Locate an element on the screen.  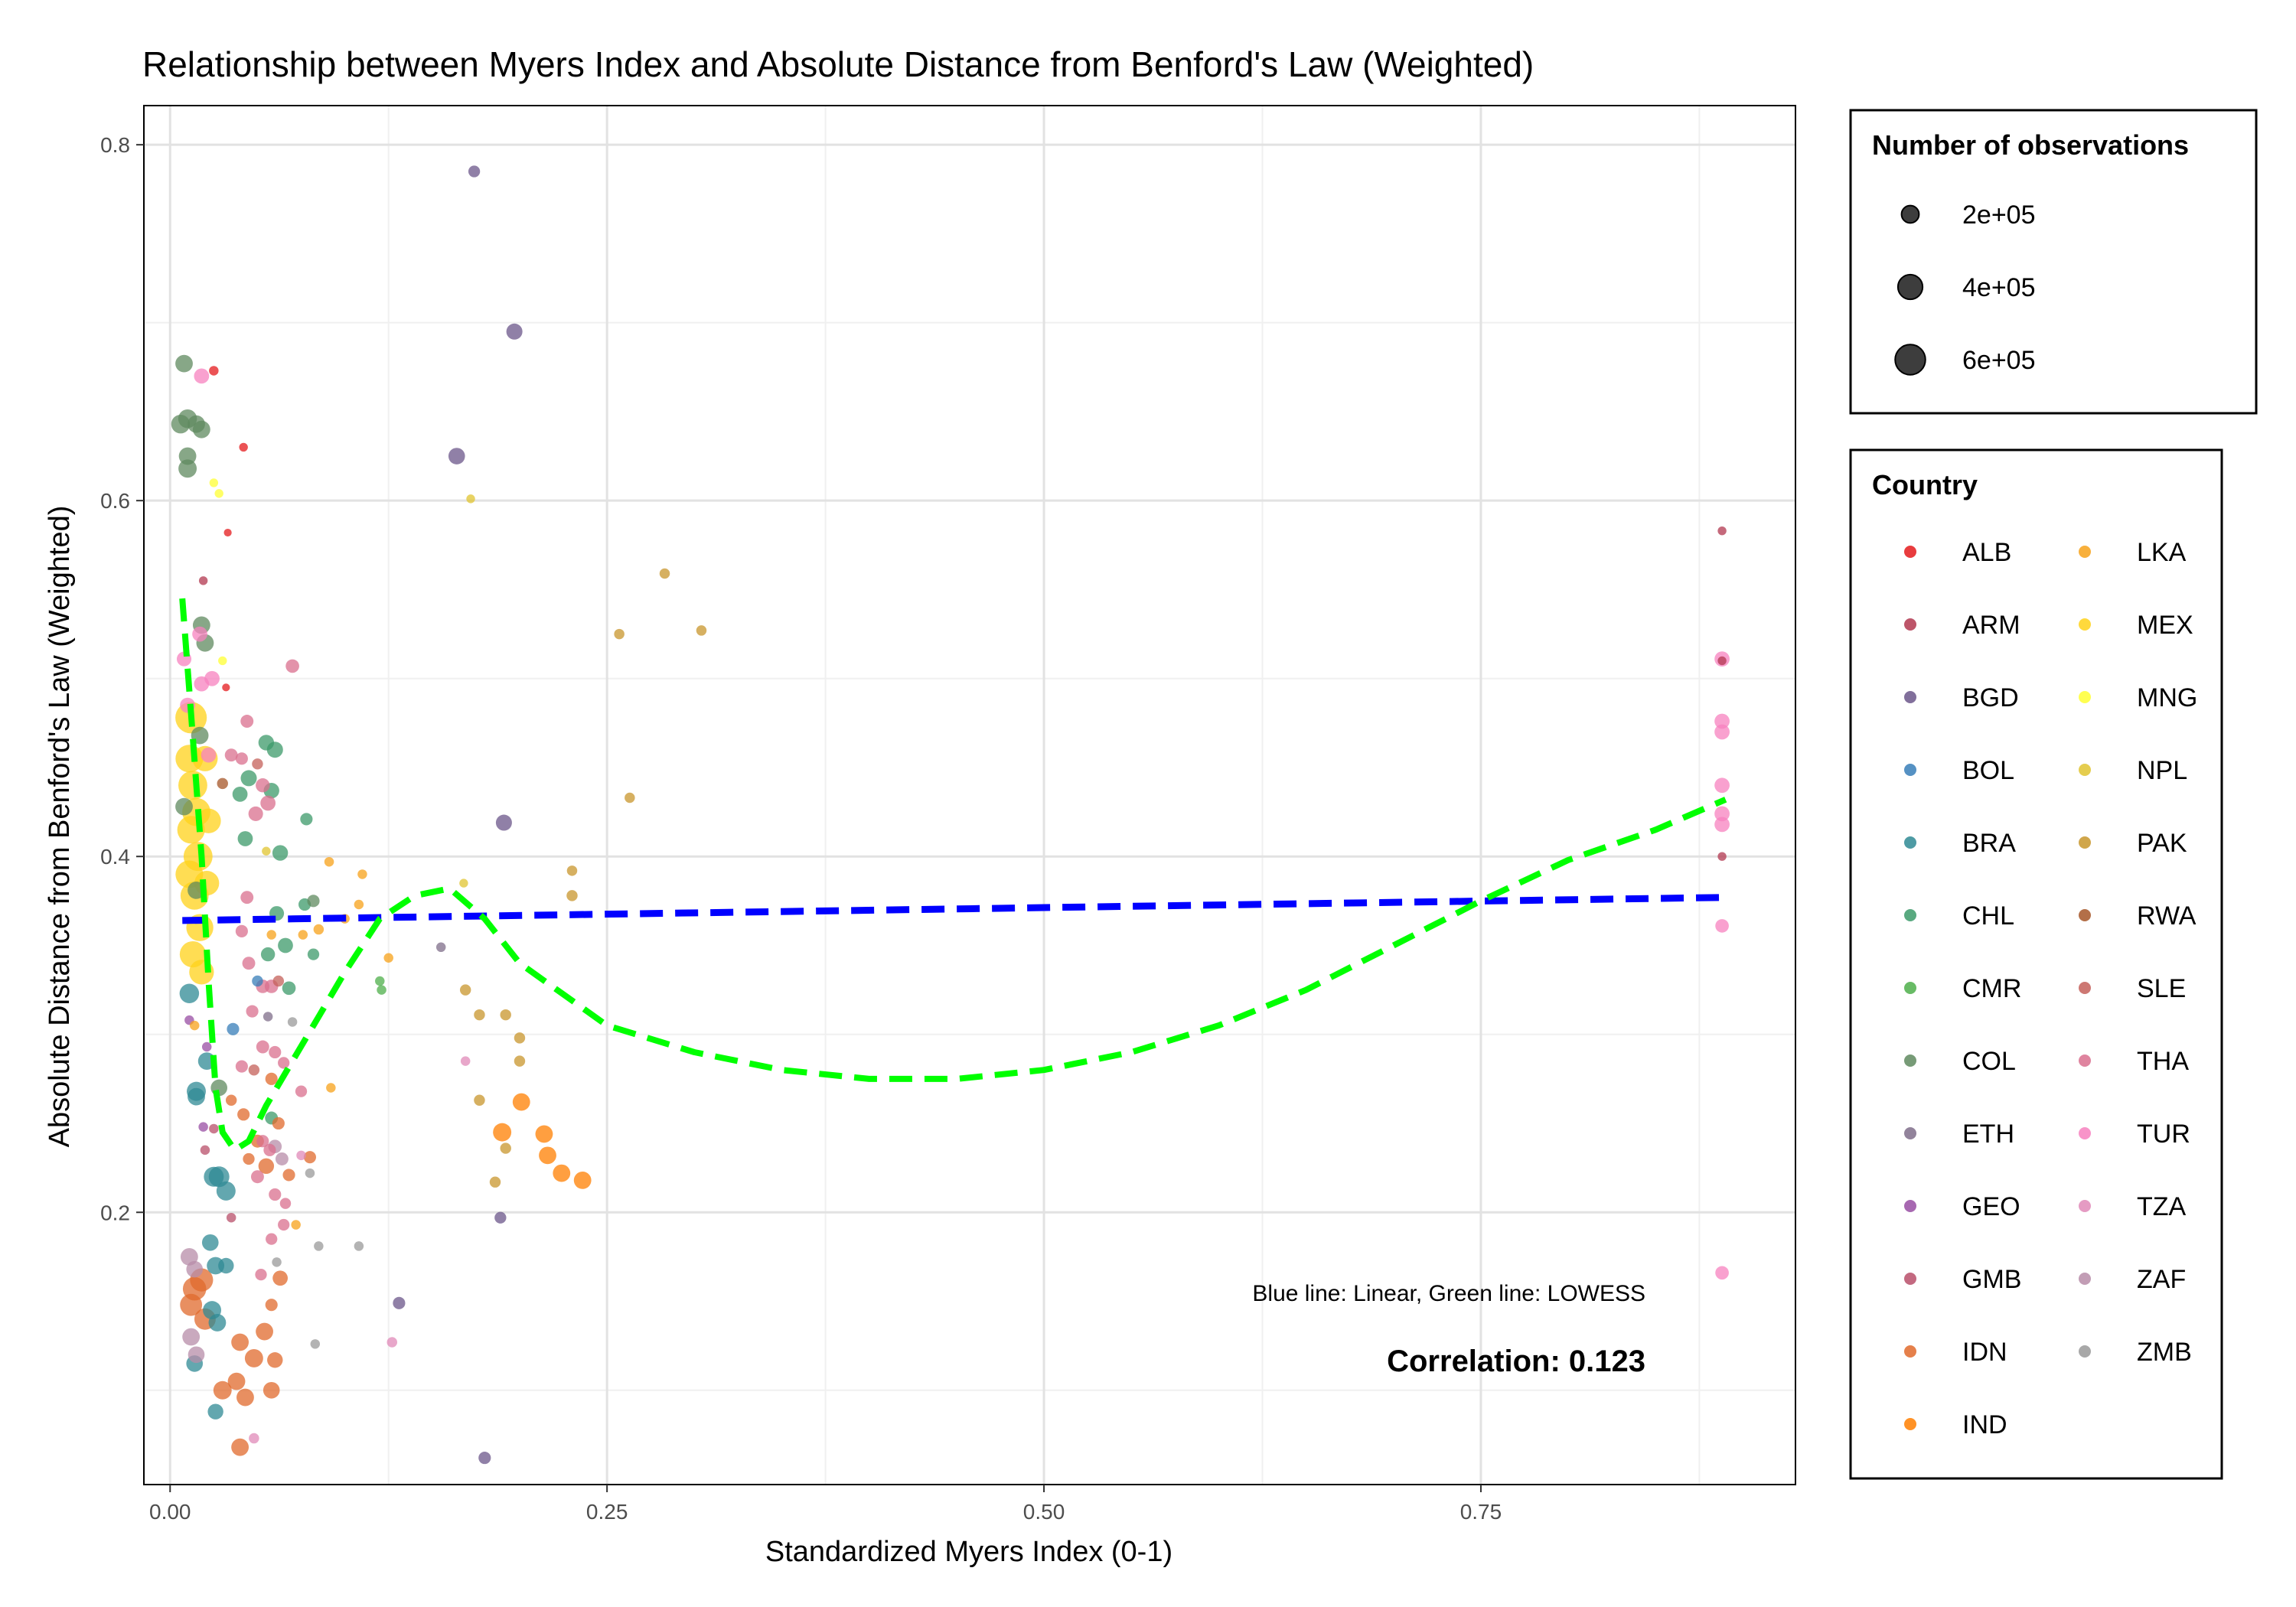
color-legend-label: ETH is located at coordinates (1988, 1134).